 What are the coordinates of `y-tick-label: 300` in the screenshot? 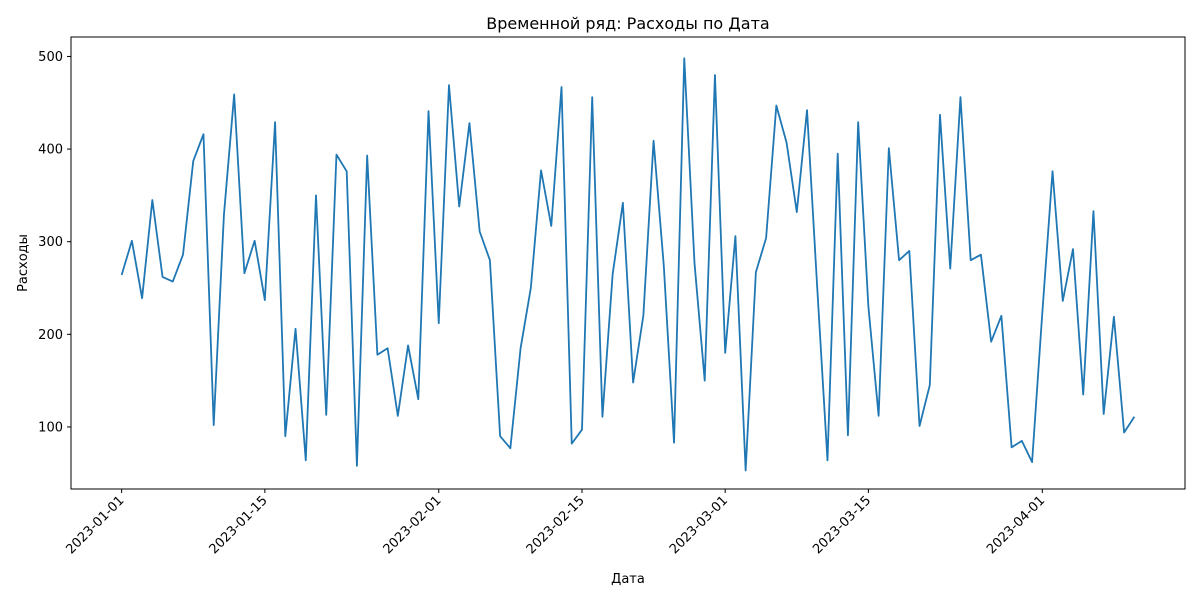 It's located at (50, 242).